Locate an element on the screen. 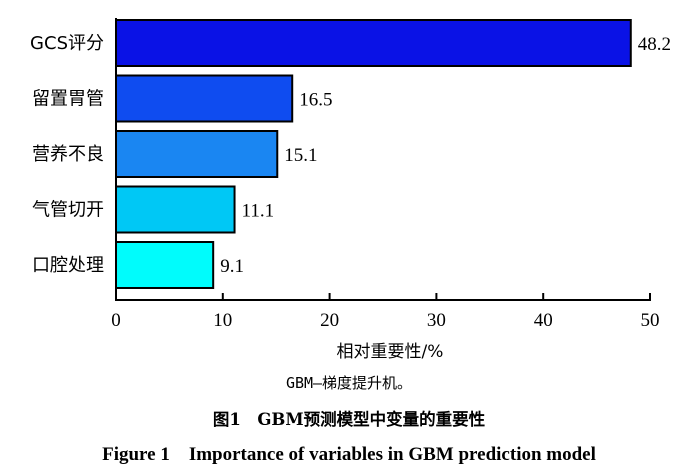 The image size is (698, 476). x-axis-title: 相对重要性/% is located at coordinates (390, 352).